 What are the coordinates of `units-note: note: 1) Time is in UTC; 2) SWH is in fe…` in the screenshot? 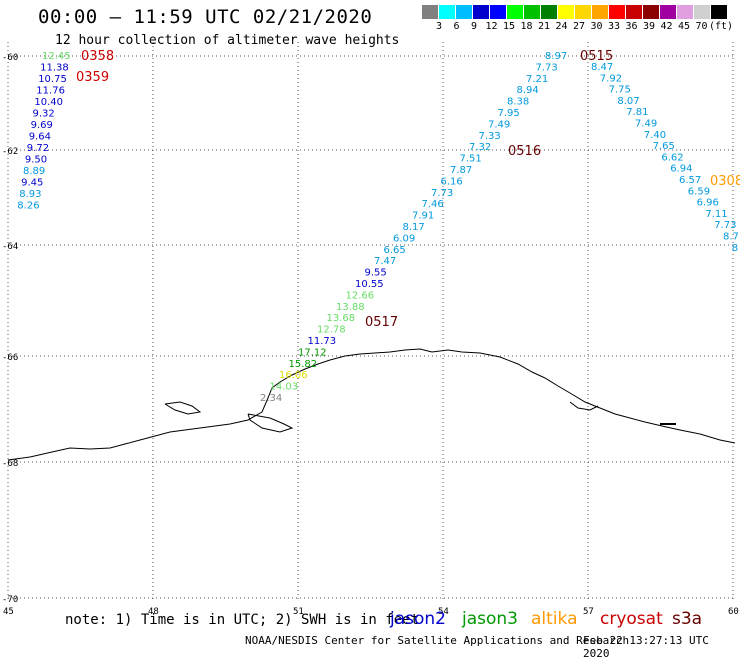 It's located at (242, 620).